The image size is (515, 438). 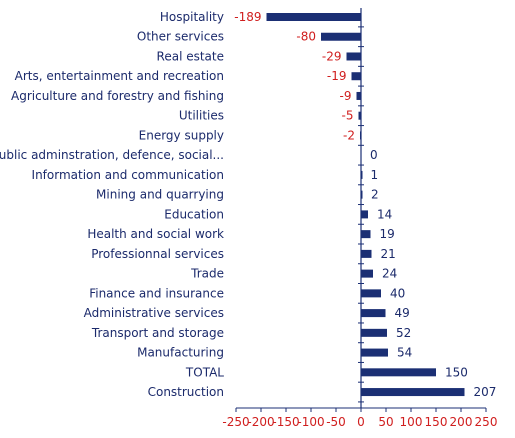 I want to click on x-tick-label: 50, so click(x=385, y=422).